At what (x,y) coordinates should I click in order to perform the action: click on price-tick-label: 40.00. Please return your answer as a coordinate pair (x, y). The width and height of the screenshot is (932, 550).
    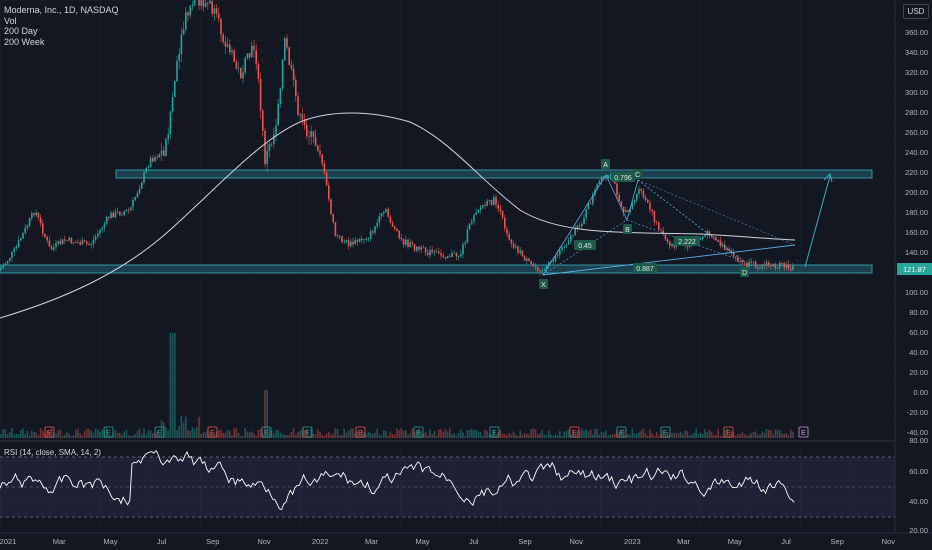
    Looking at the image, I should click on (918, 352).